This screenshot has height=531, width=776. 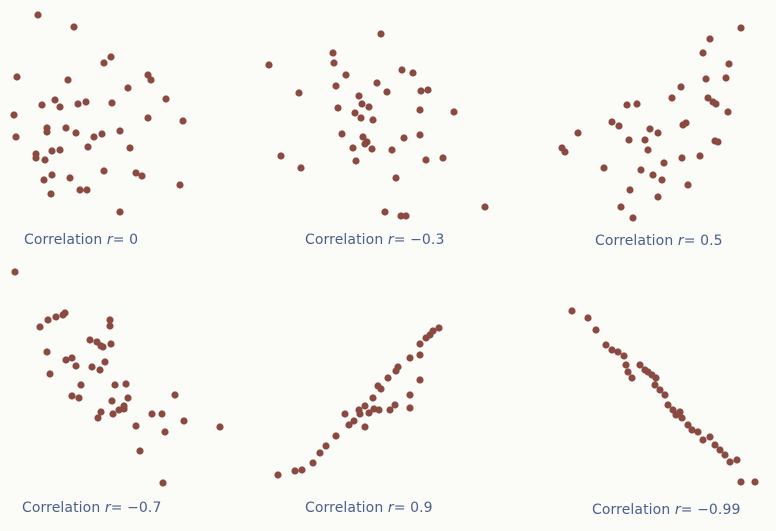 I want to click on caption-value: = −0.99, so click(x=710, y=510).